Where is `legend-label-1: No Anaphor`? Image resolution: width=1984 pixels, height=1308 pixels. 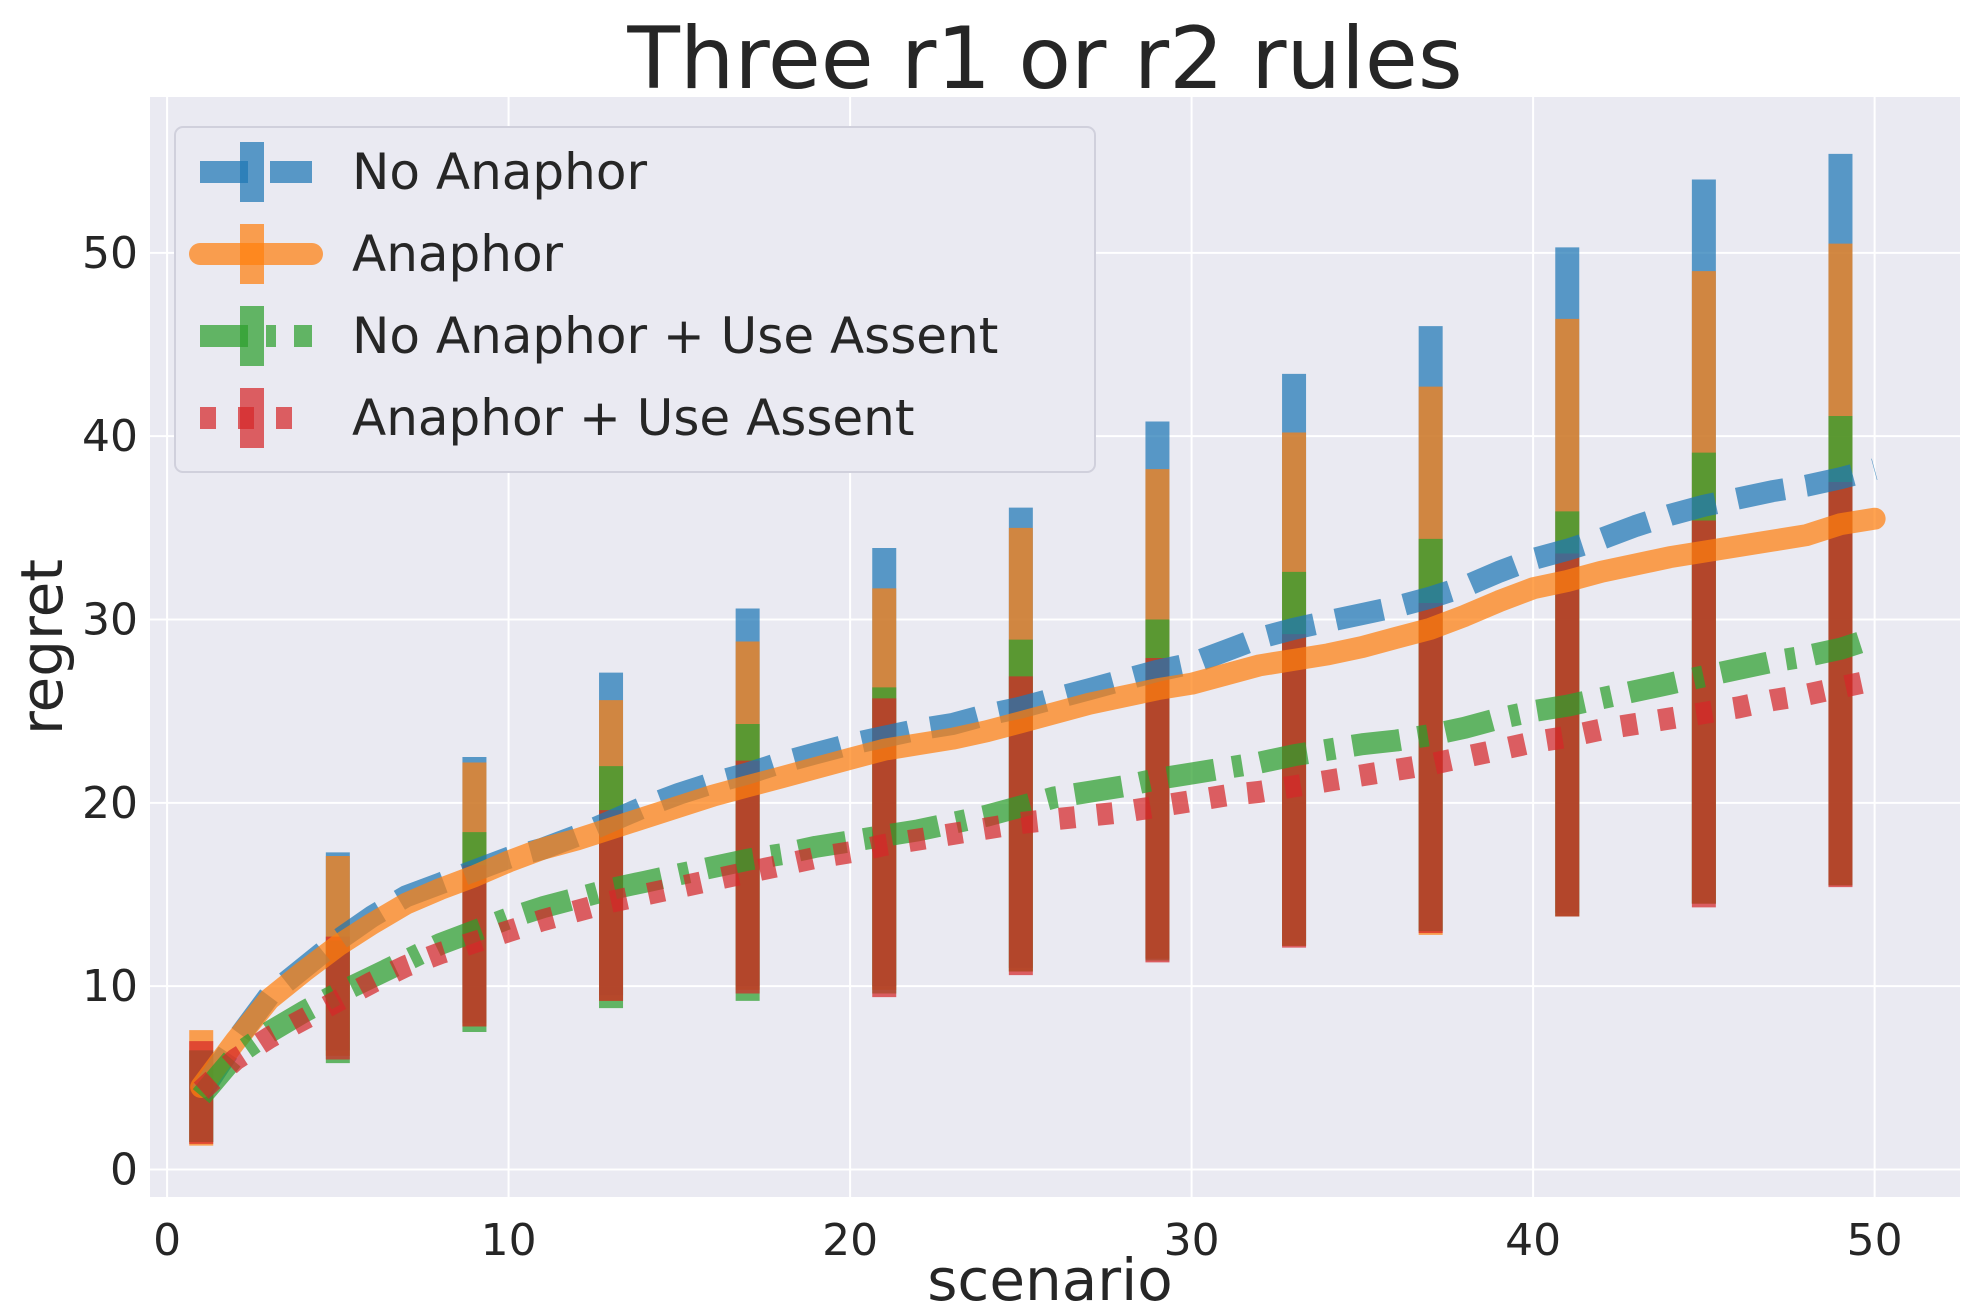 legend-label-1: No Anaphor is located at coordinates (499, 172).